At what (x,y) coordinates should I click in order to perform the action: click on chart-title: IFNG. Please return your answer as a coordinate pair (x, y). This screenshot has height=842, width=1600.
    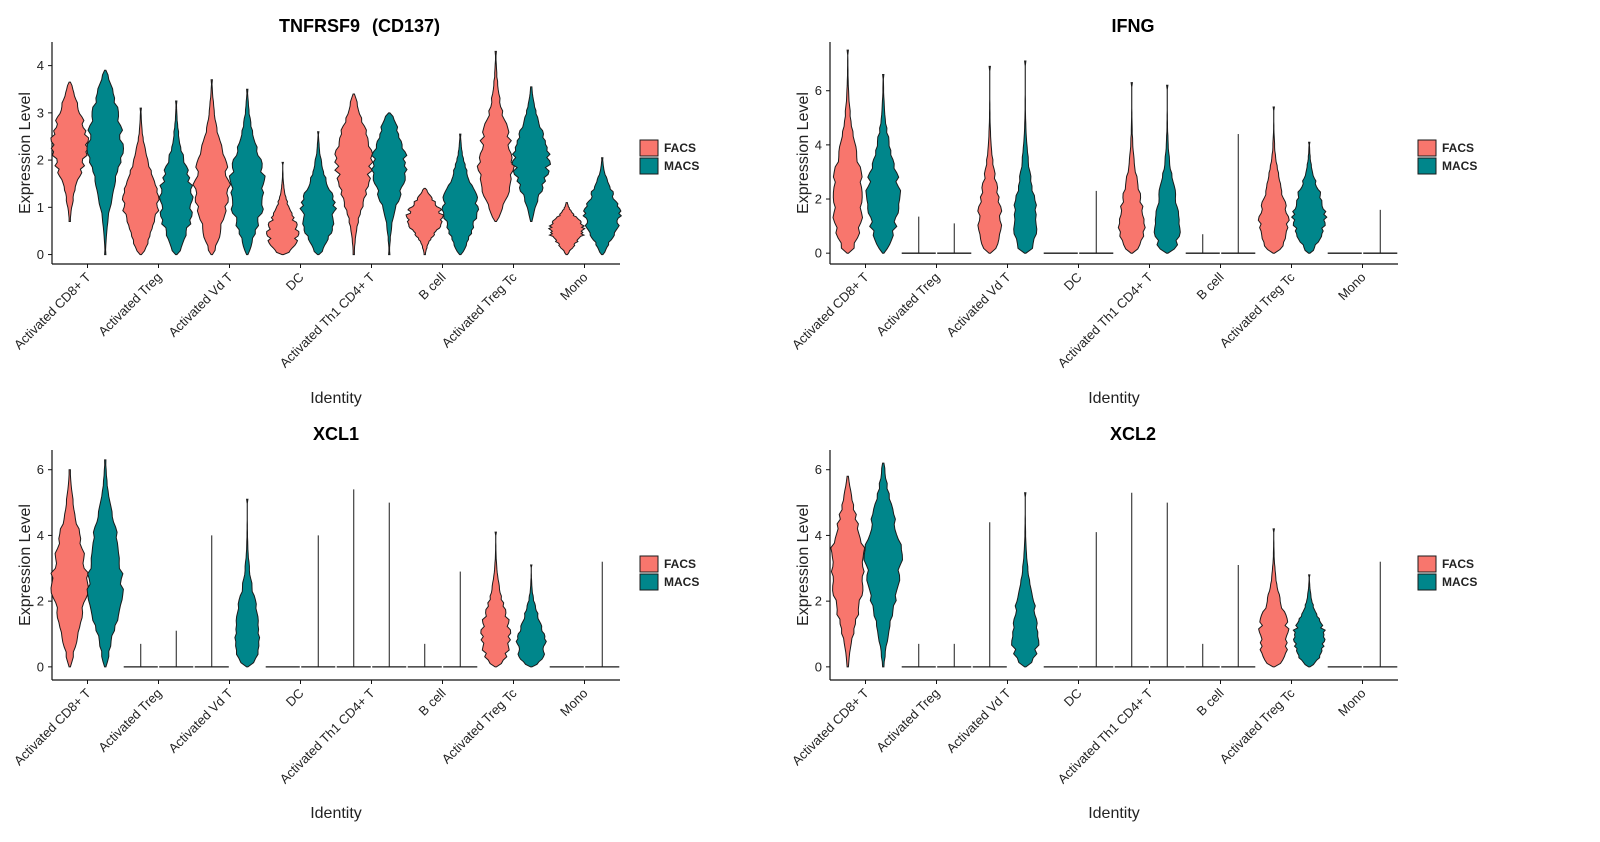
    Looking at the image, I should click on (1133, 26).